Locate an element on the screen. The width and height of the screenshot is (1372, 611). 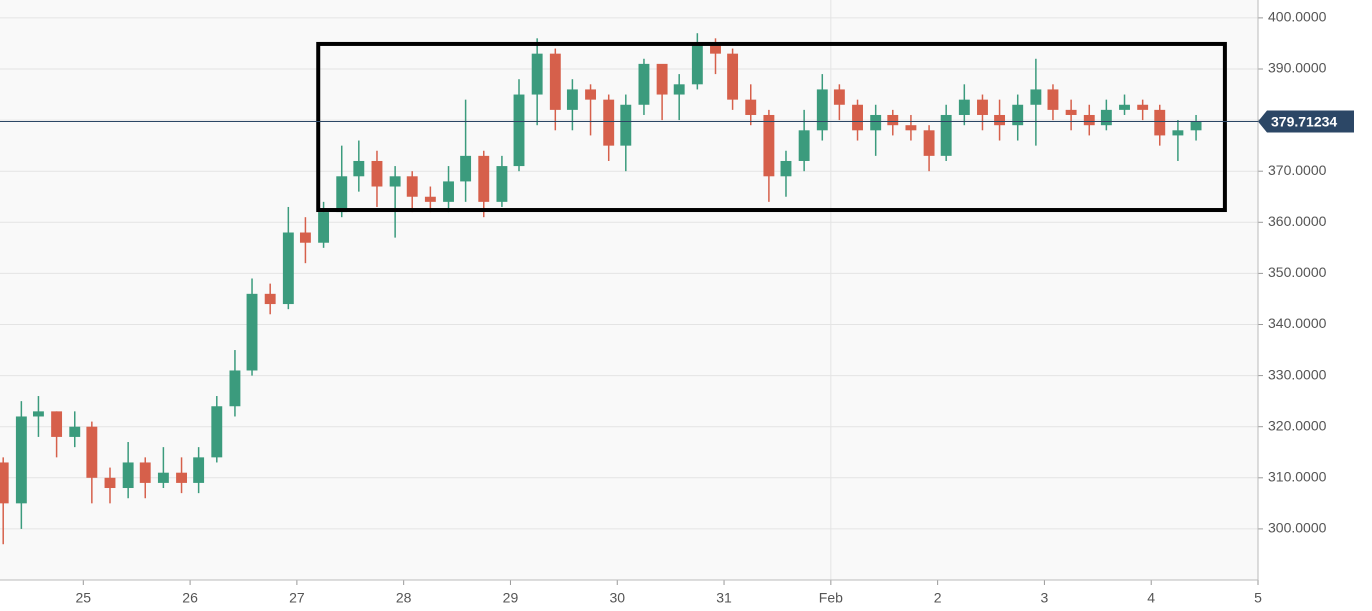
y-tick-label: 370.0000 is located at coordinates (1297, 170).